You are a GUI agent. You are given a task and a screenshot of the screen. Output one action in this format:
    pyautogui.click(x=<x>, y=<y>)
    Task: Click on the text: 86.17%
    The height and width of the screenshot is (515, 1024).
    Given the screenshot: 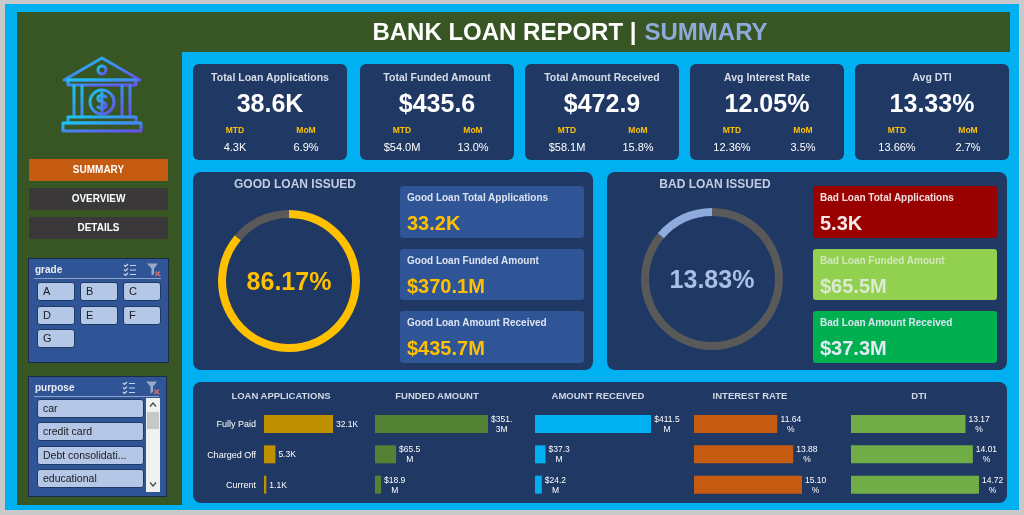 What is the action you would take?
    pyautogui.click(x=289, y=281)
    